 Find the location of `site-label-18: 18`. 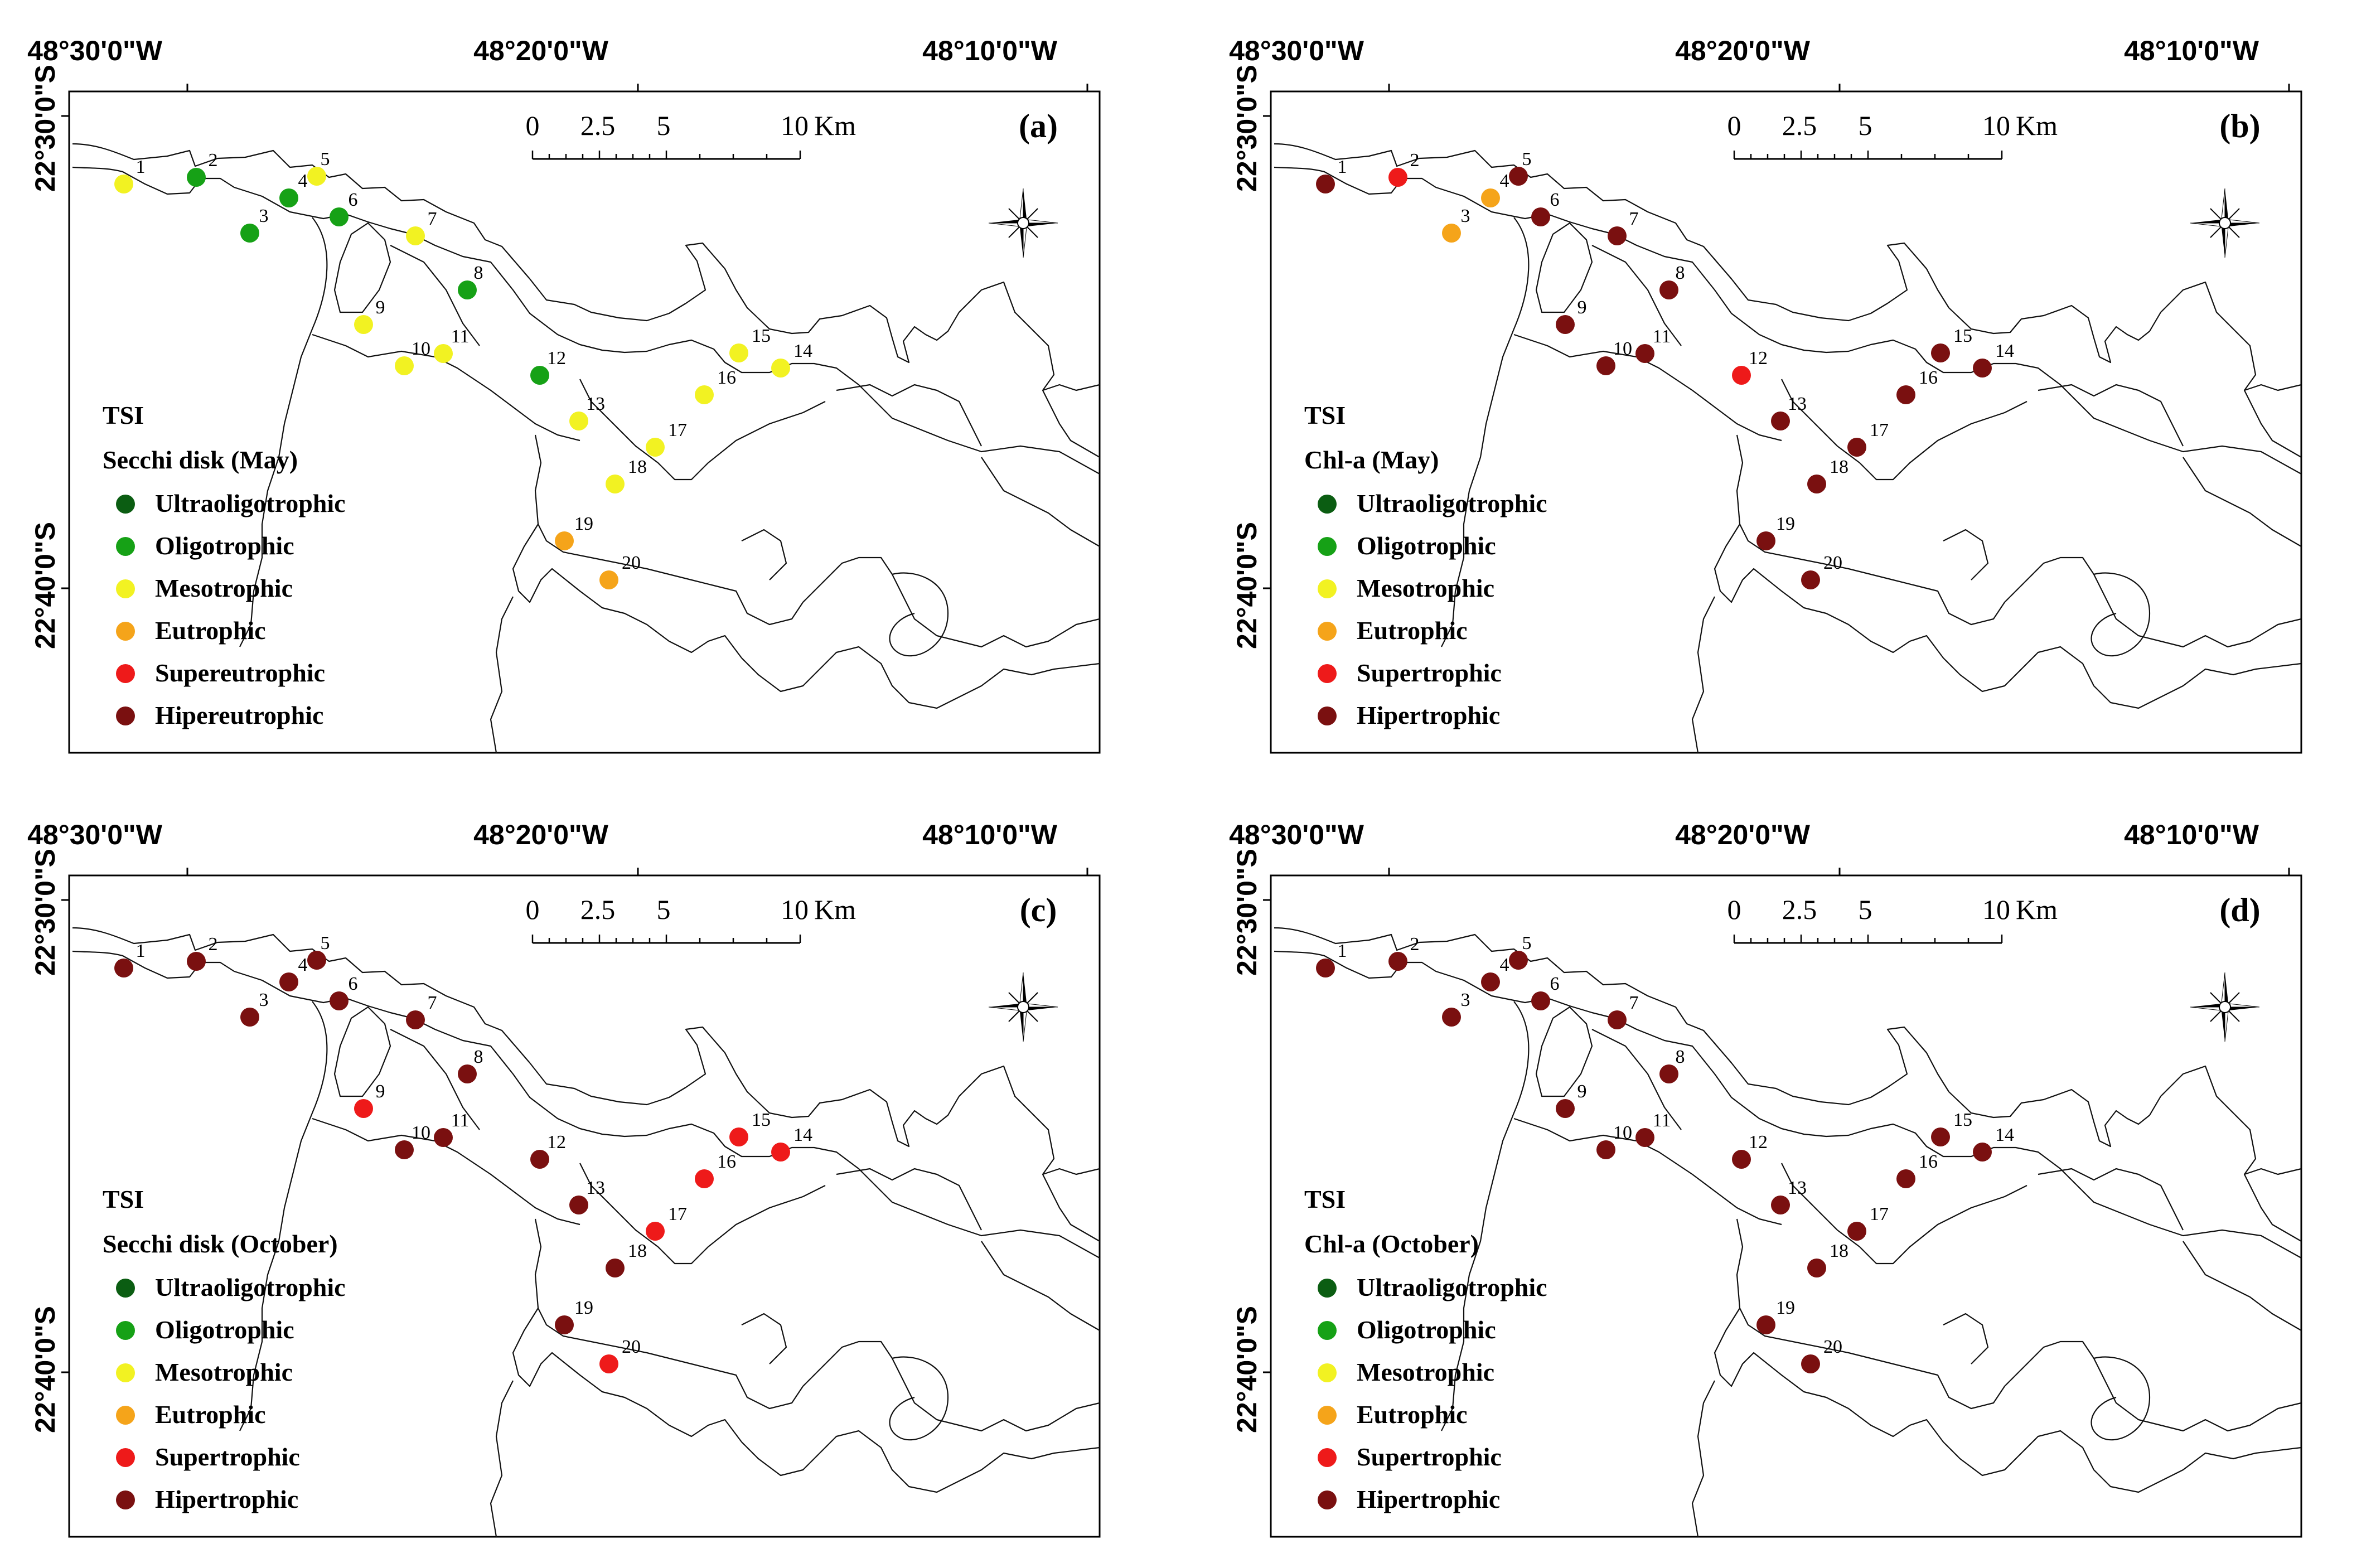

site-label-18: 18 is located at coordinates (1839, 467).